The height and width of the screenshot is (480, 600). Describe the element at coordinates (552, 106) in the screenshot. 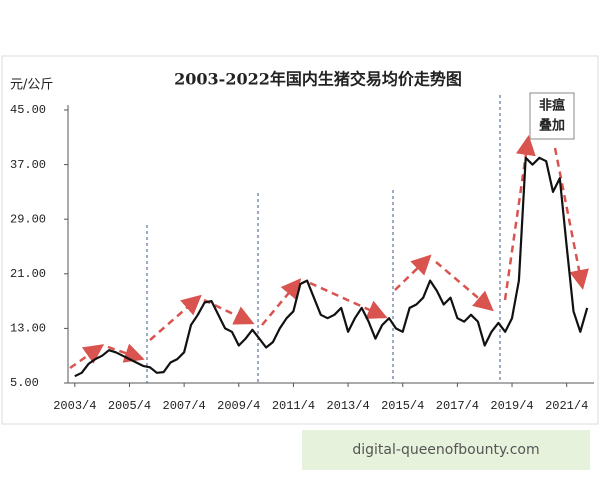

I see `annotation: 非瘟` at that location.